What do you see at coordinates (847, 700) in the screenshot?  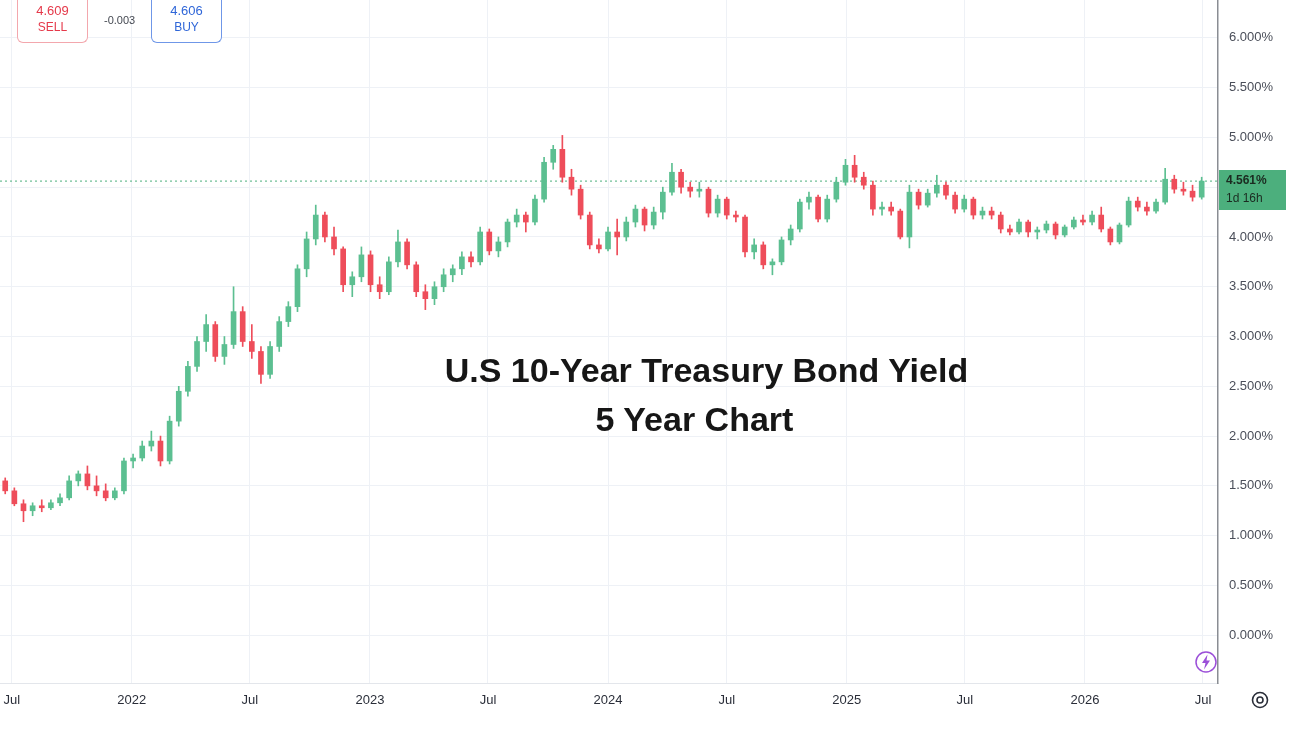 I see `x-tick-label: 2025` at bounding box center [847, 700].